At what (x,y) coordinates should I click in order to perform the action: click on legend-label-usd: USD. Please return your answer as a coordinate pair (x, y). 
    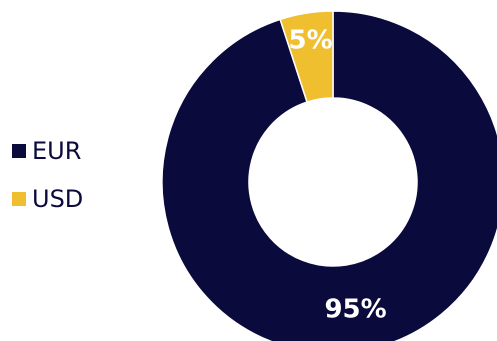
    Looking at the image, I should click on (58, 199).